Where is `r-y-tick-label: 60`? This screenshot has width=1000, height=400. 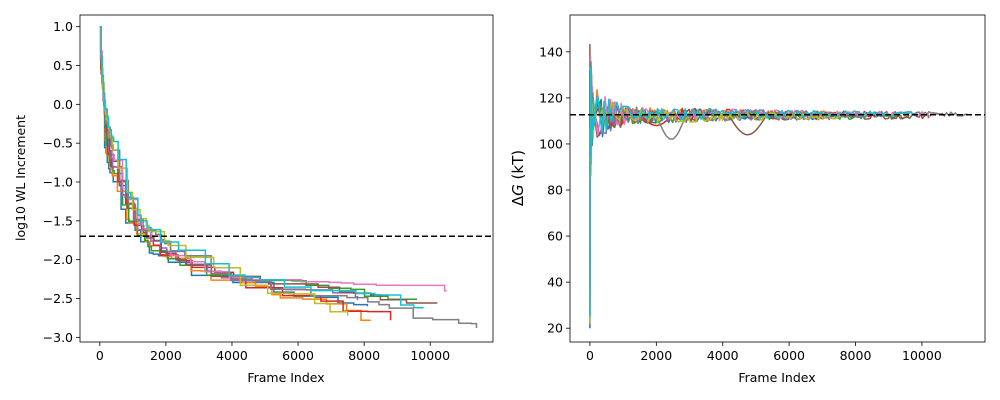
r-y-tick-label: 60 is located at coordinates (555, 236).